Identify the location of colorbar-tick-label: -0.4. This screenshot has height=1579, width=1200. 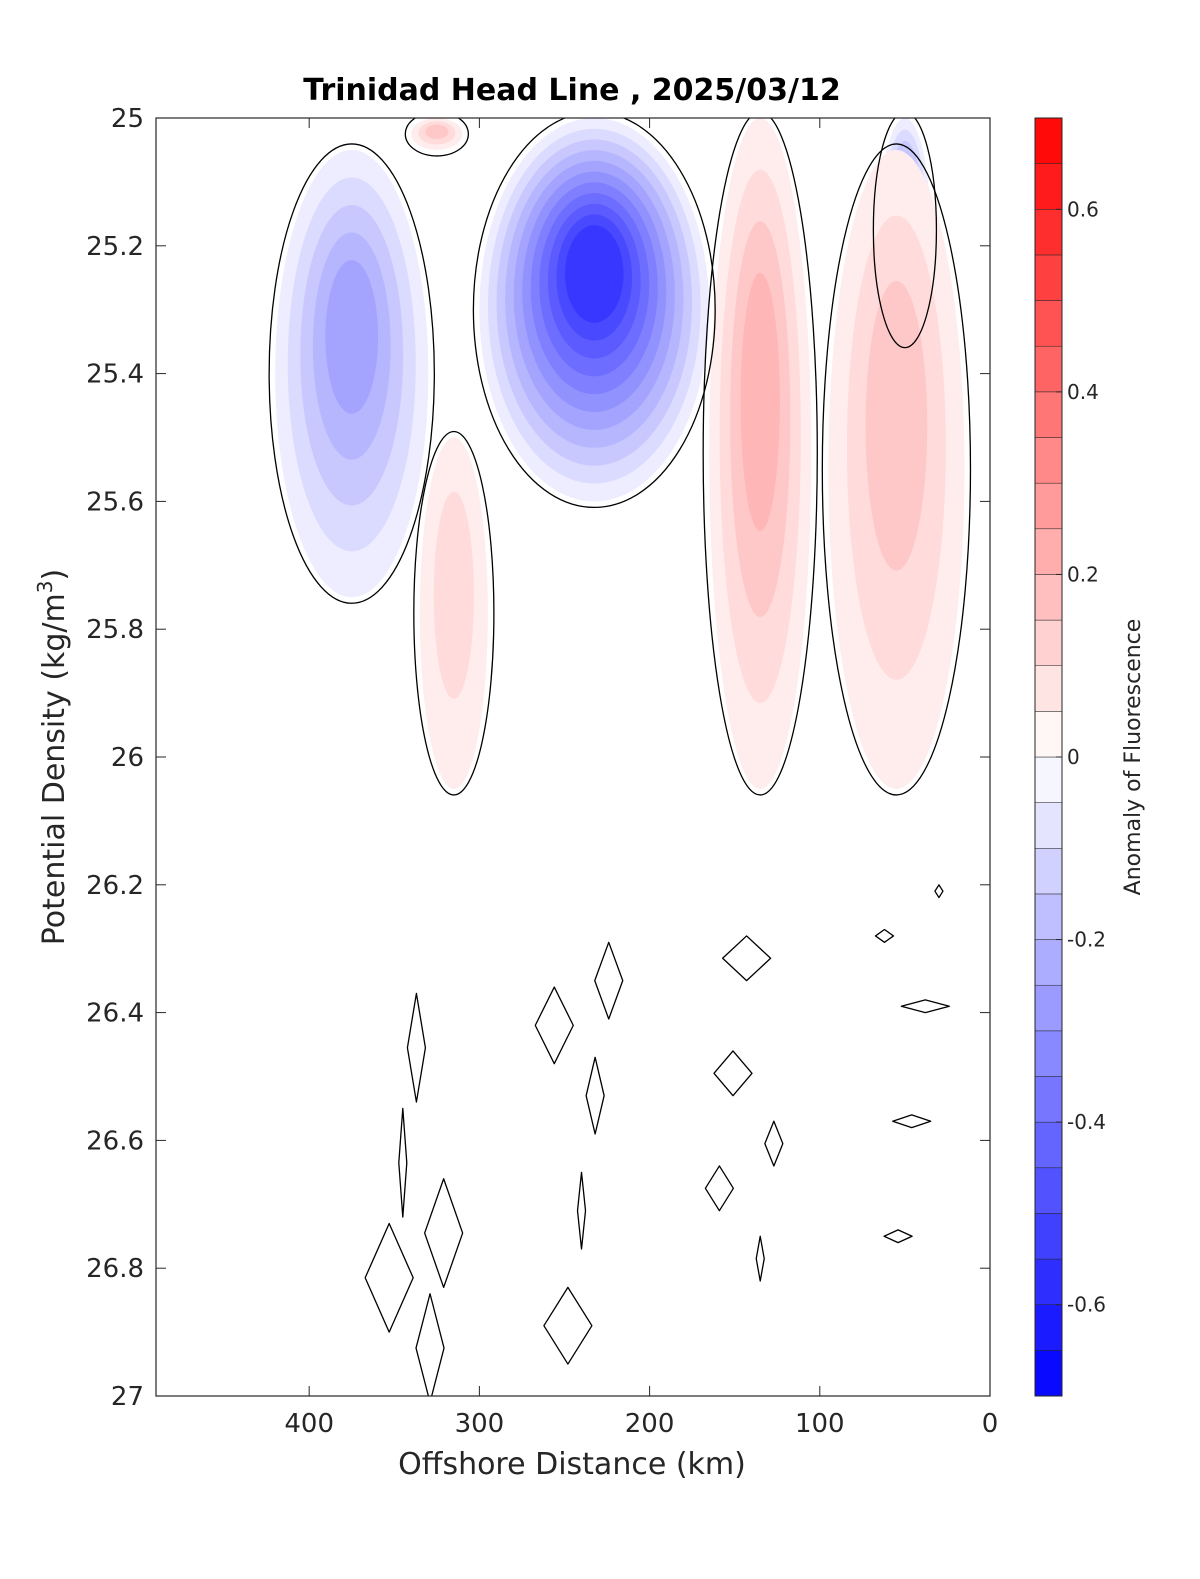
(1086, 1122).